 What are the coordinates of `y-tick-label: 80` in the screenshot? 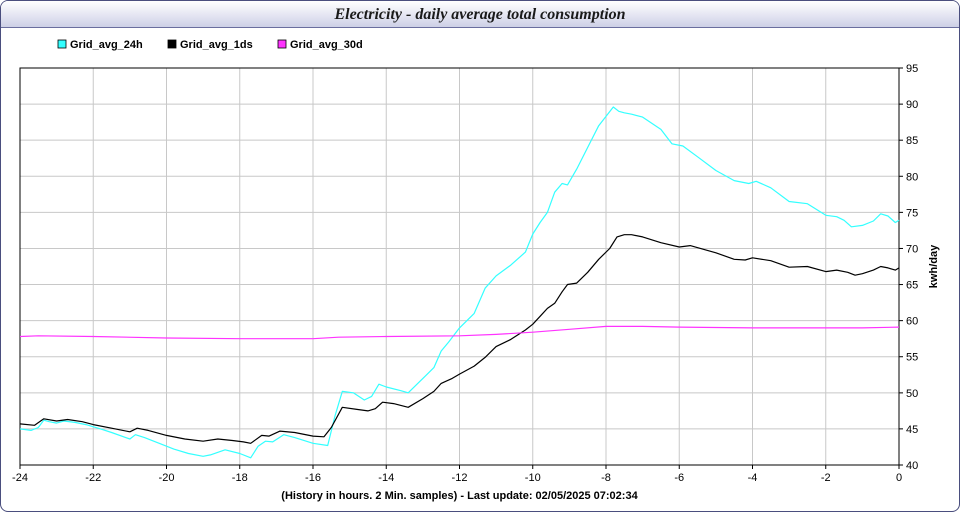 It's located at (912, 177).